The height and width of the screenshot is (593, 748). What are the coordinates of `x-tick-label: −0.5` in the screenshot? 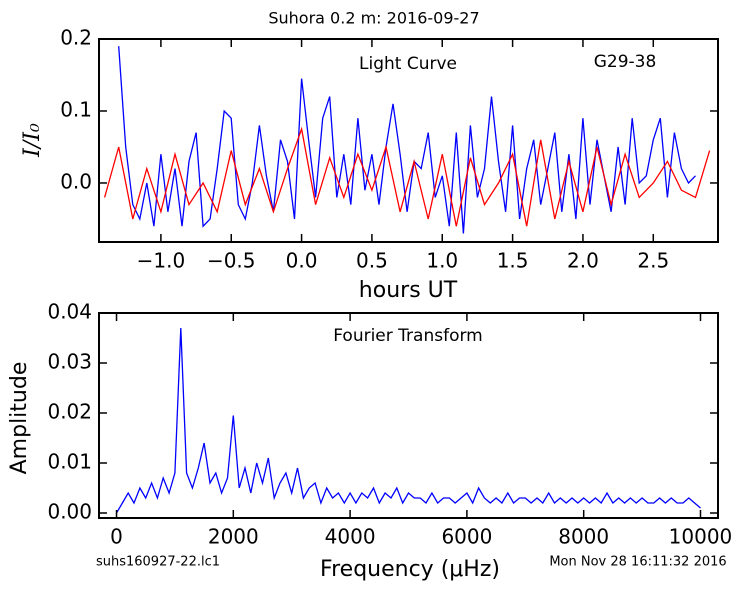 It's located at (231, 261).